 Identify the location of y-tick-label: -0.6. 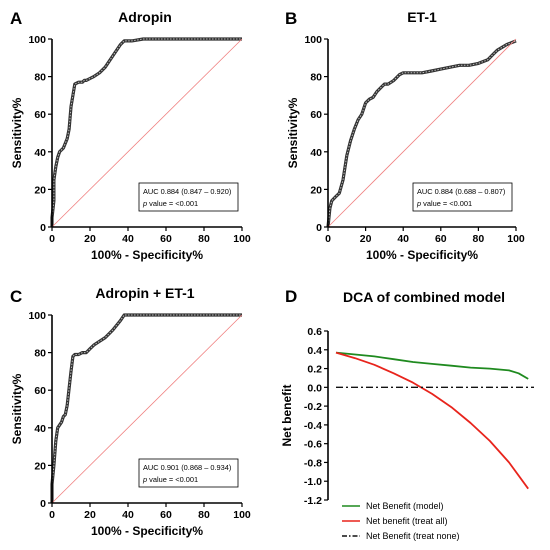
(313, 445).